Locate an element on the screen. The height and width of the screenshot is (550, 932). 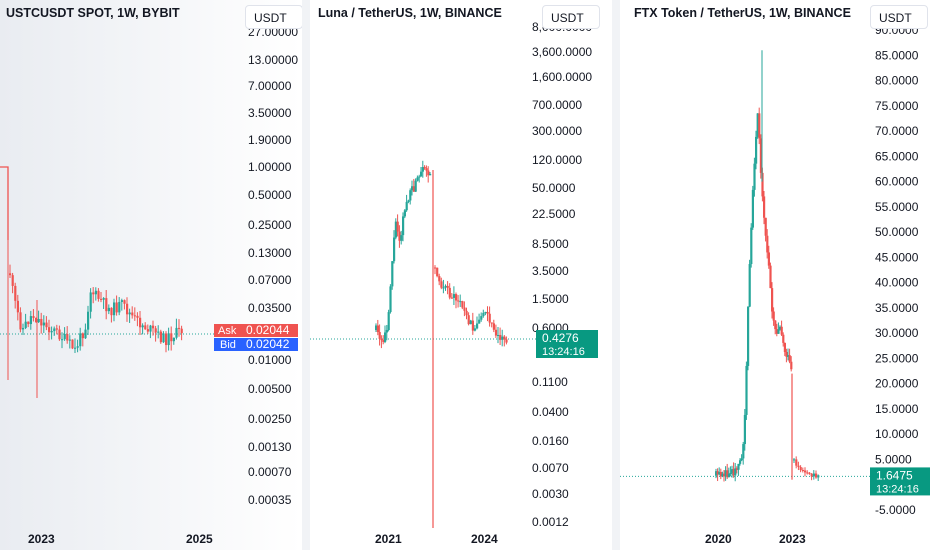
y-axis-tick-label: 0.00500 is located at coordinates (270, 389).